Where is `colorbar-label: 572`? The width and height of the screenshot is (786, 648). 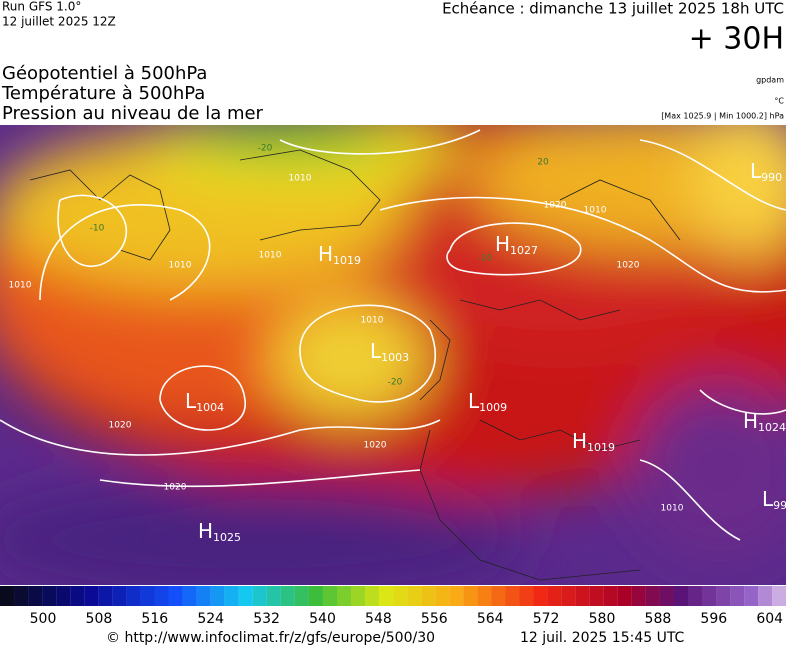
colorbar-label: 572 is located at coordinates (546, 619).